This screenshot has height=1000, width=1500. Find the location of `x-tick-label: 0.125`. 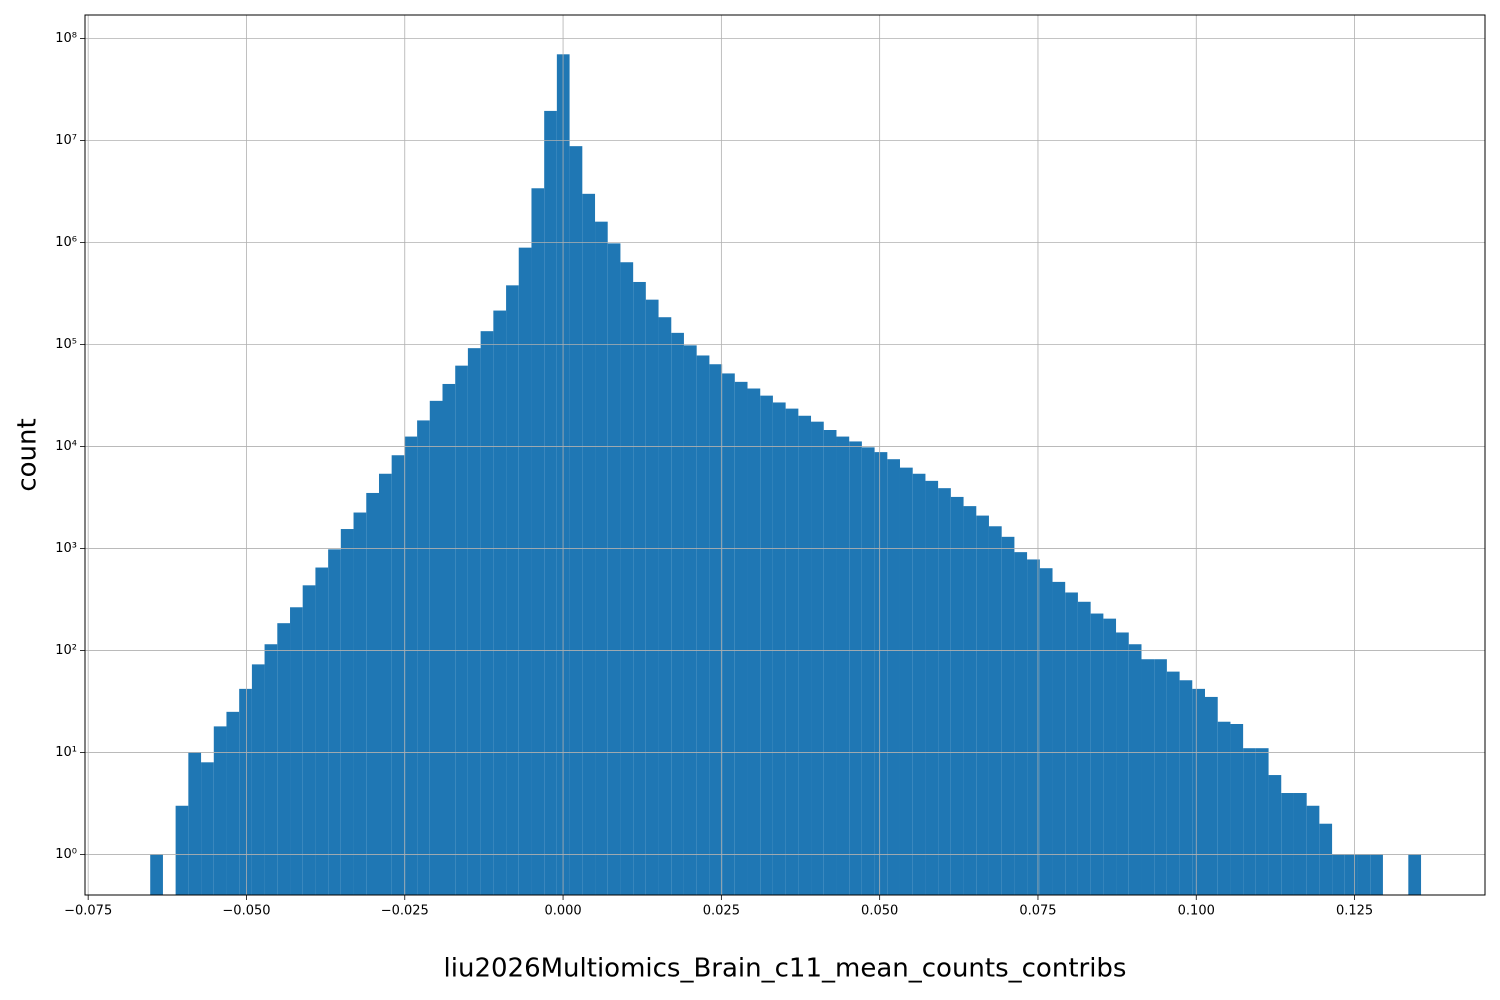

x-tick-label: 0.125 is located at coordinates (1354, 911).